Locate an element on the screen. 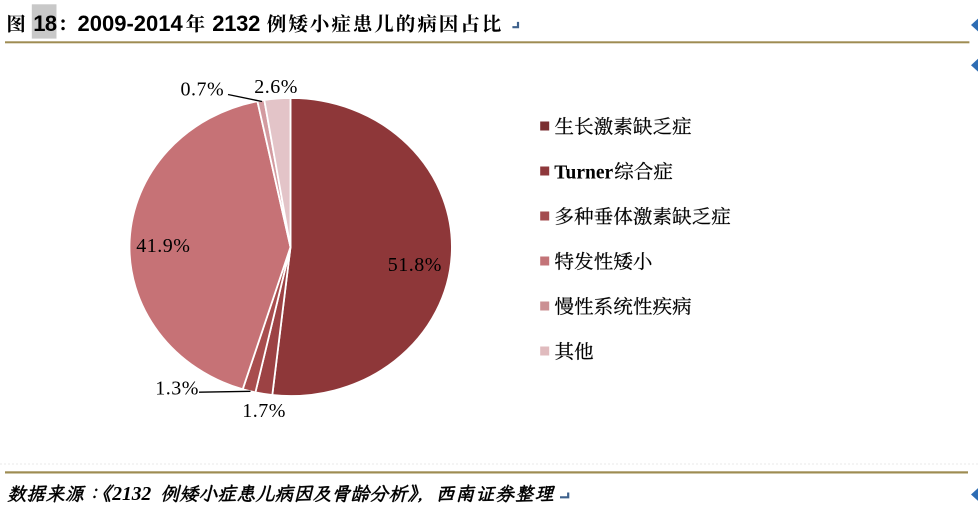  svg-text: 1.7% is located at coordinates (264, 411).